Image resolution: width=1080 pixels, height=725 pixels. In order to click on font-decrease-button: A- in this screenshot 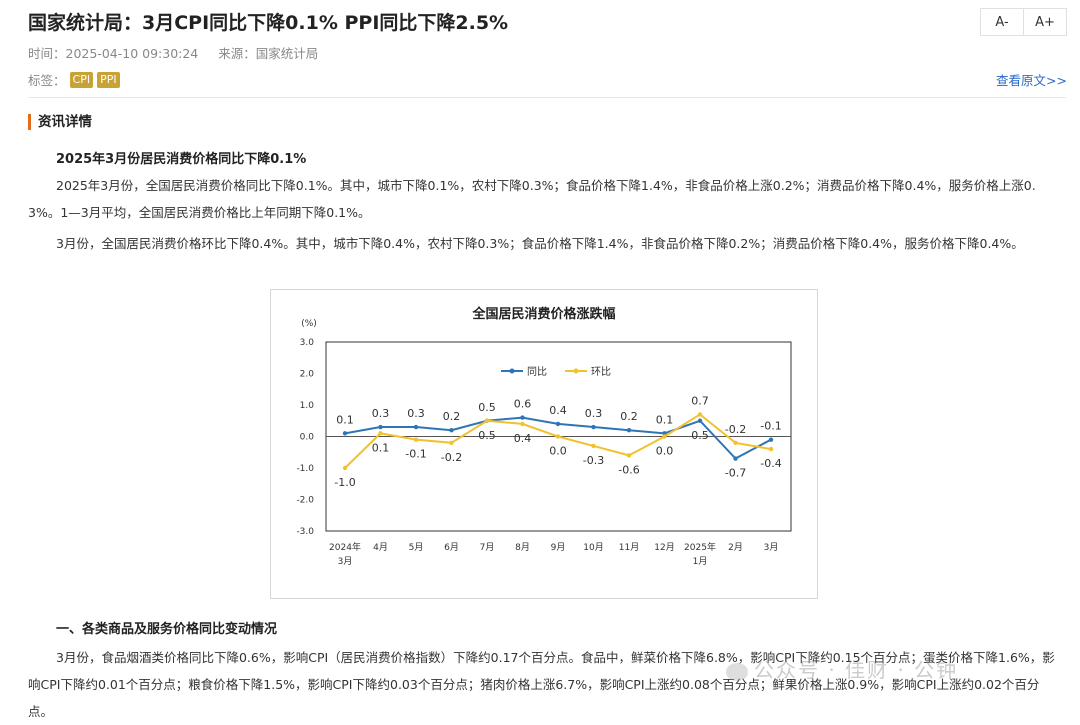, I will do `click(1002, 22)`.